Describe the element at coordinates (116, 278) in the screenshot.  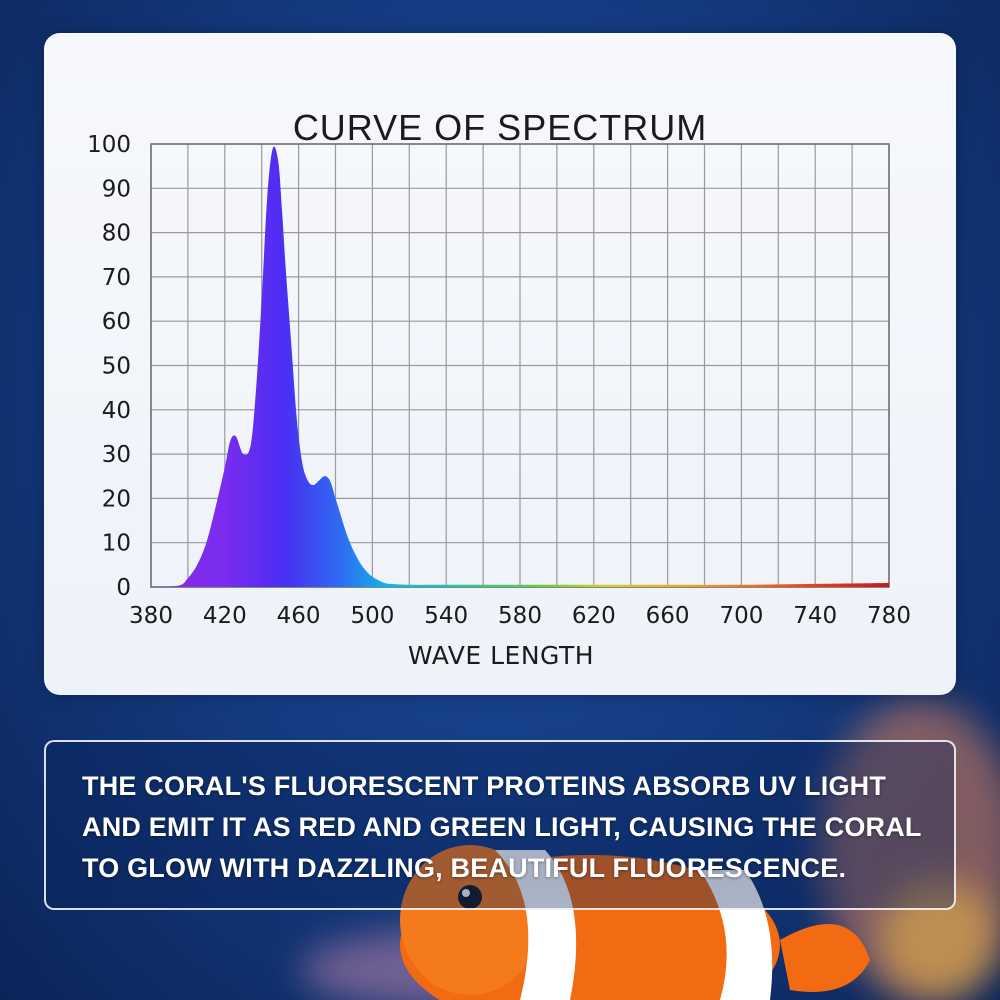
I see `y-tick-label: 70` at that location.